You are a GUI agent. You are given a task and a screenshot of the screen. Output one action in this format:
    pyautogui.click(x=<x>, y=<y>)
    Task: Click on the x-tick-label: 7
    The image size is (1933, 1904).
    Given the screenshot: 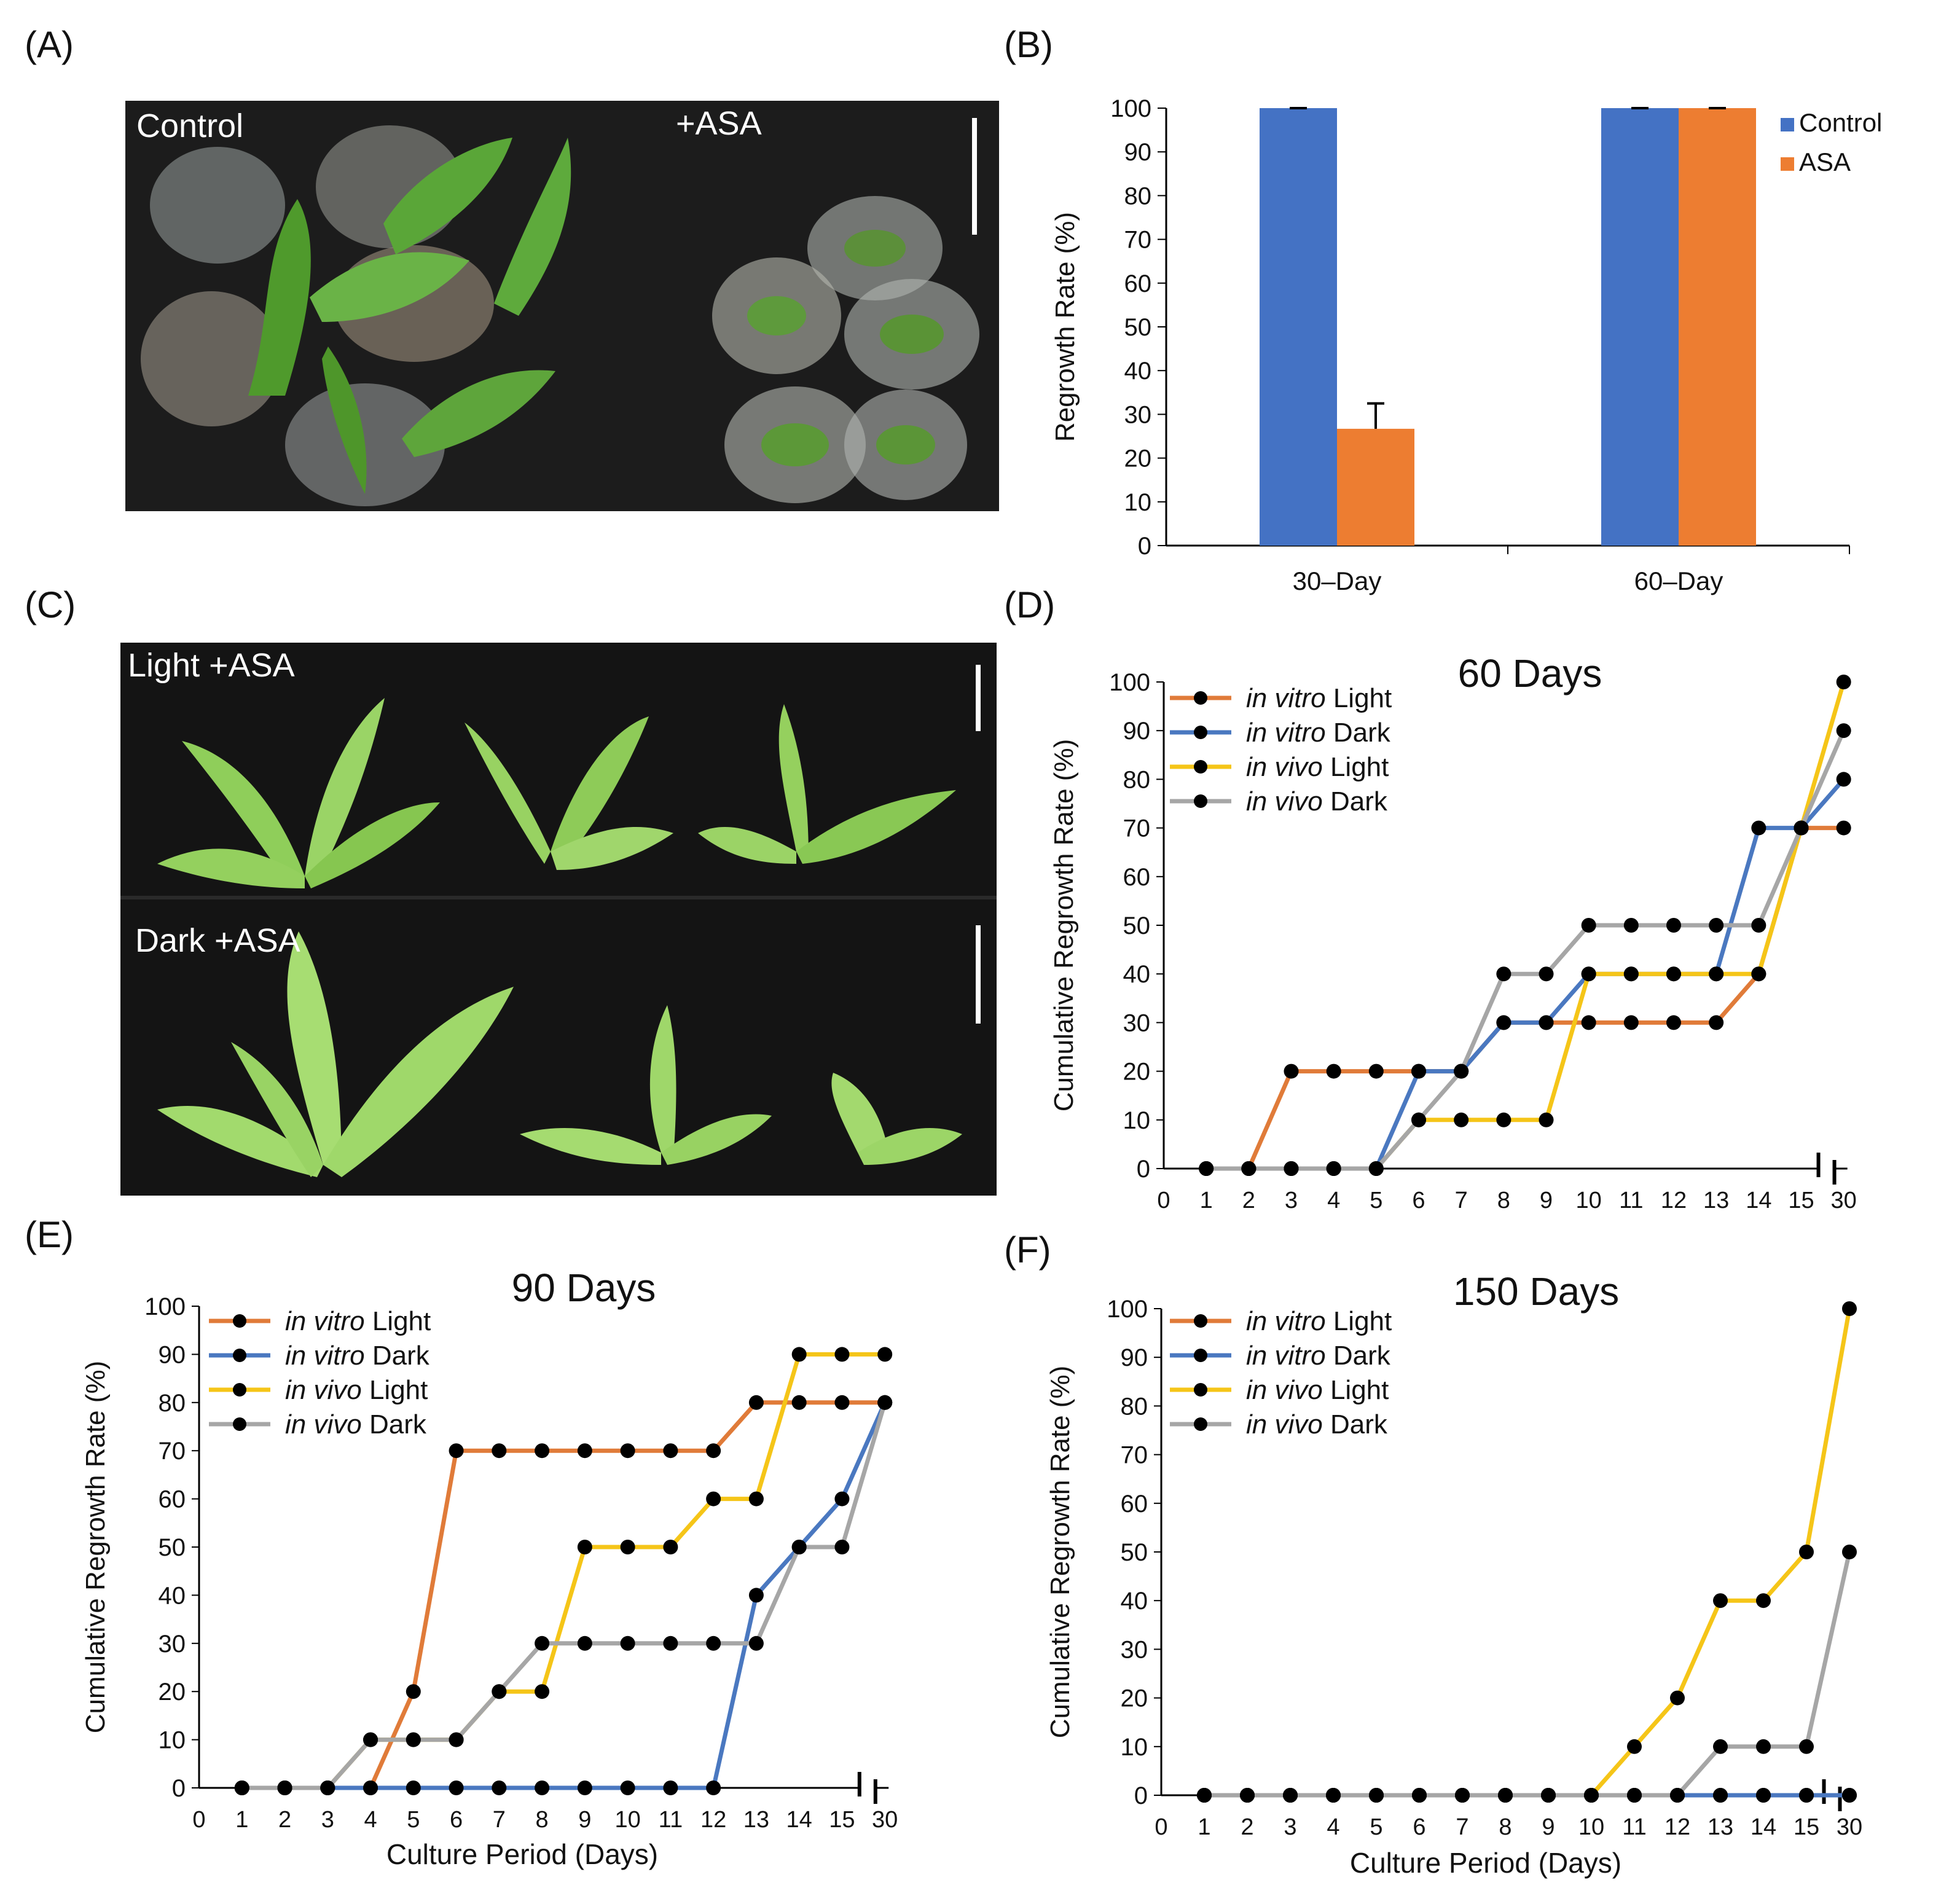 What is the action you would take?
    pyautogui.click(x=1461, y=1200)
    